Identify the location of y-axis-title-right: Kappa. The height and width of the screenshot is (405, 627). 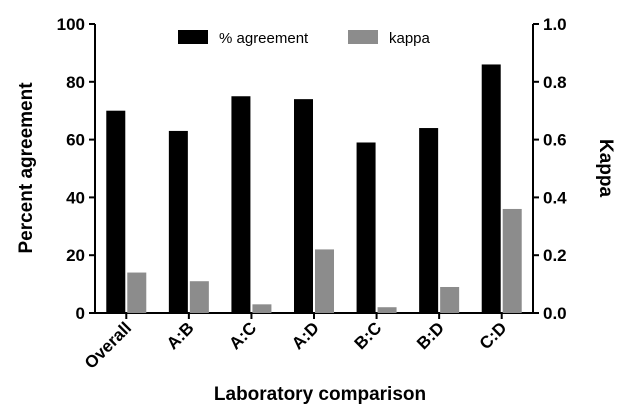
(605, 168).